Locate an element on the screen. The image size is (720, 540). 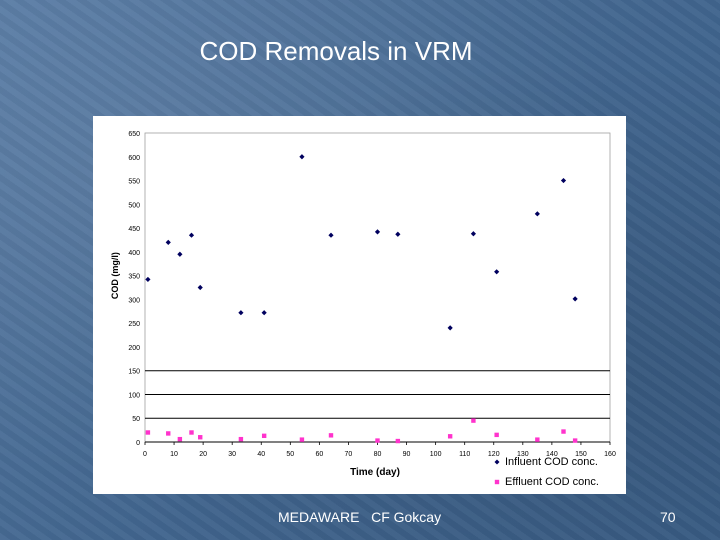
x-axis-label: Time (day) is located at coordinates (375, 472).